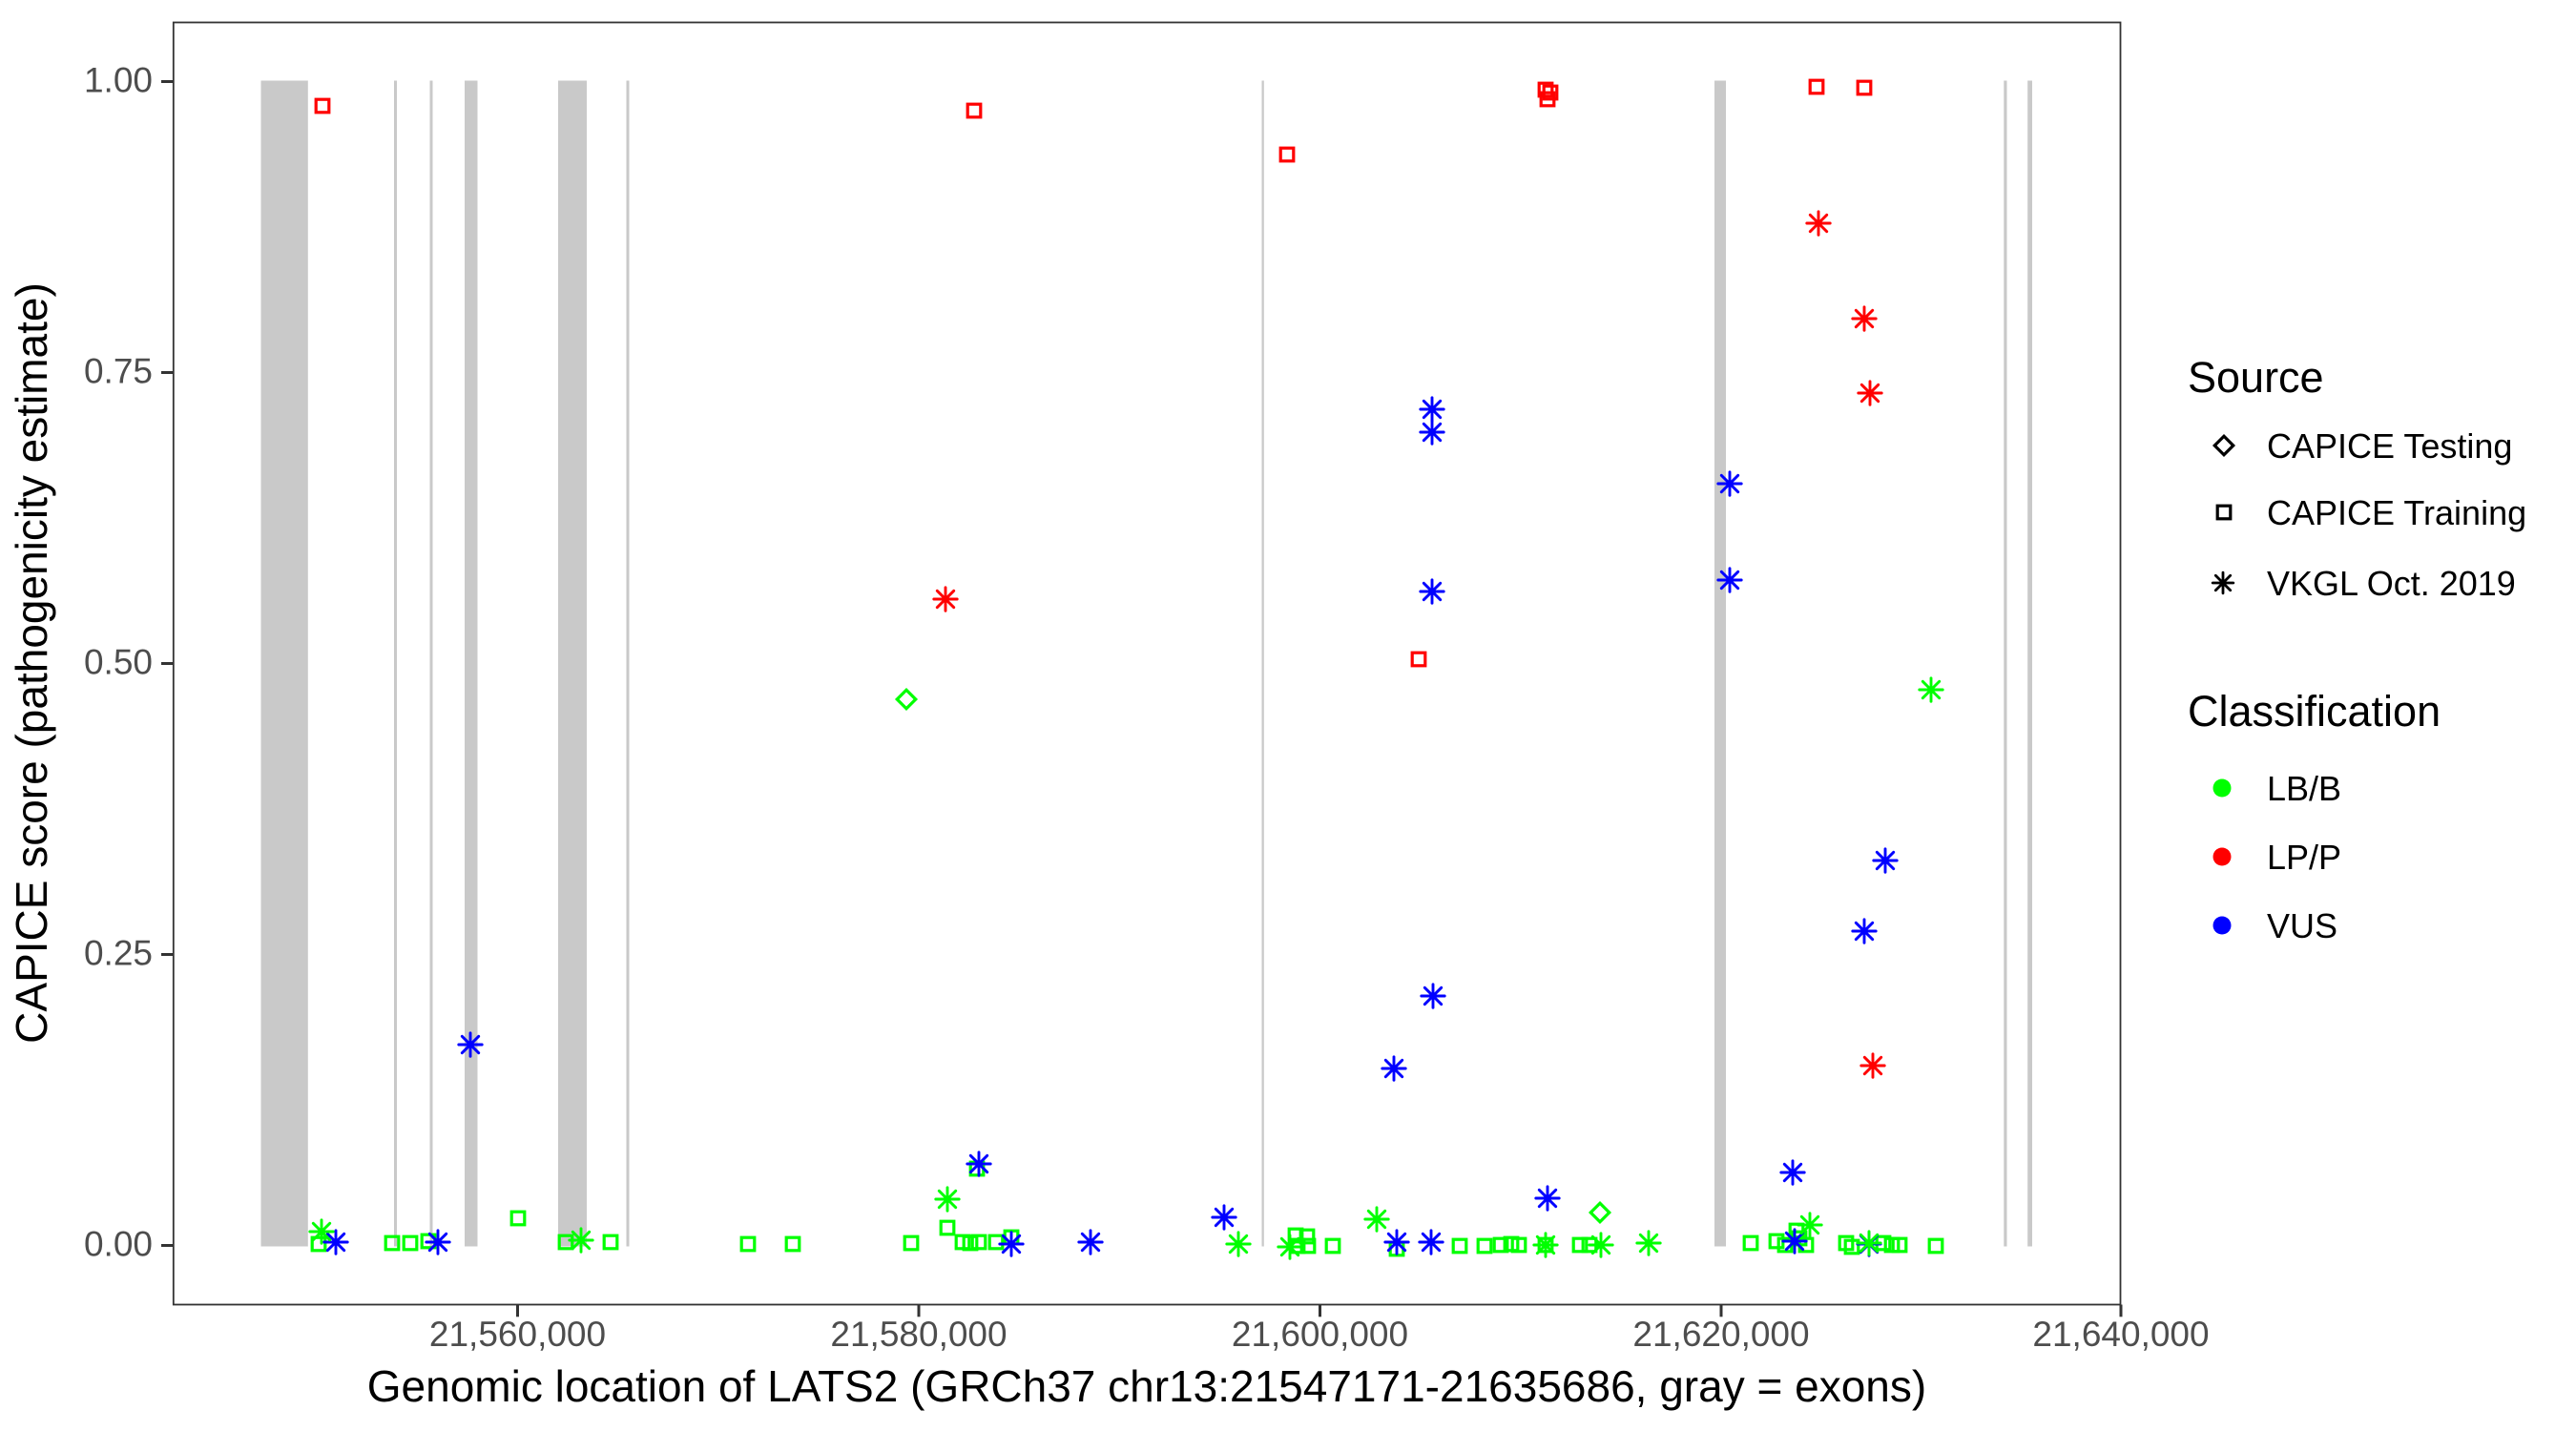 The width and height of the screenshot is (2576, 1431). Describe the element at coordinates (2302, 925) in the screenshot. I see `svg-text: VUS` at that location.